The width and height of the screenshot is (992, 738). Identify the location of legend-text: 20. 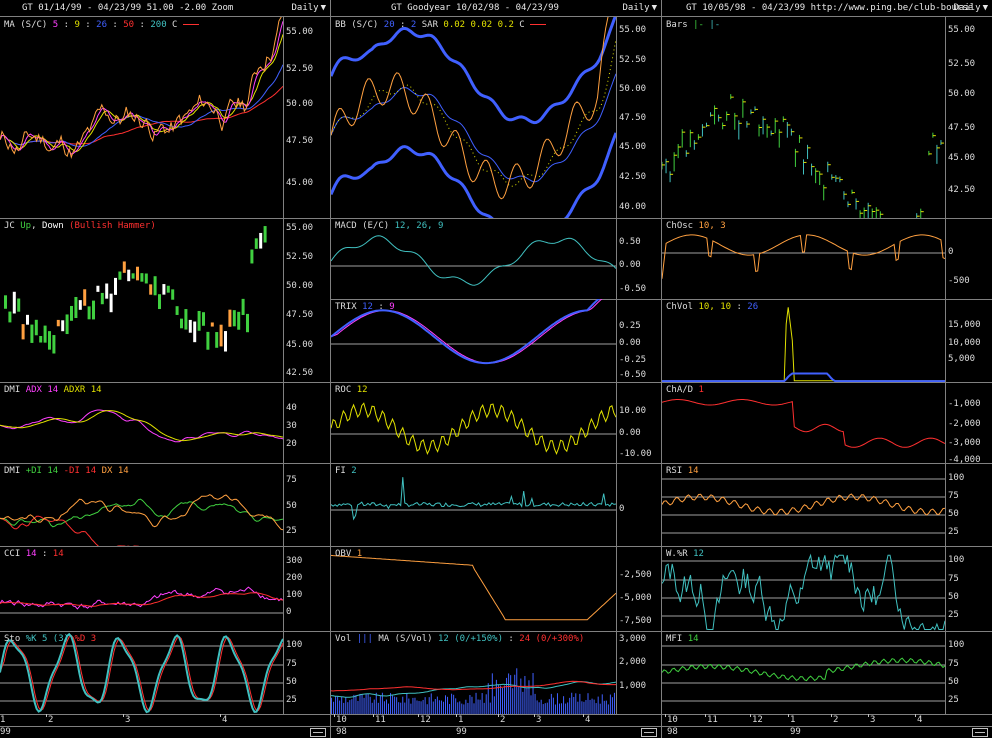
(389, 25).